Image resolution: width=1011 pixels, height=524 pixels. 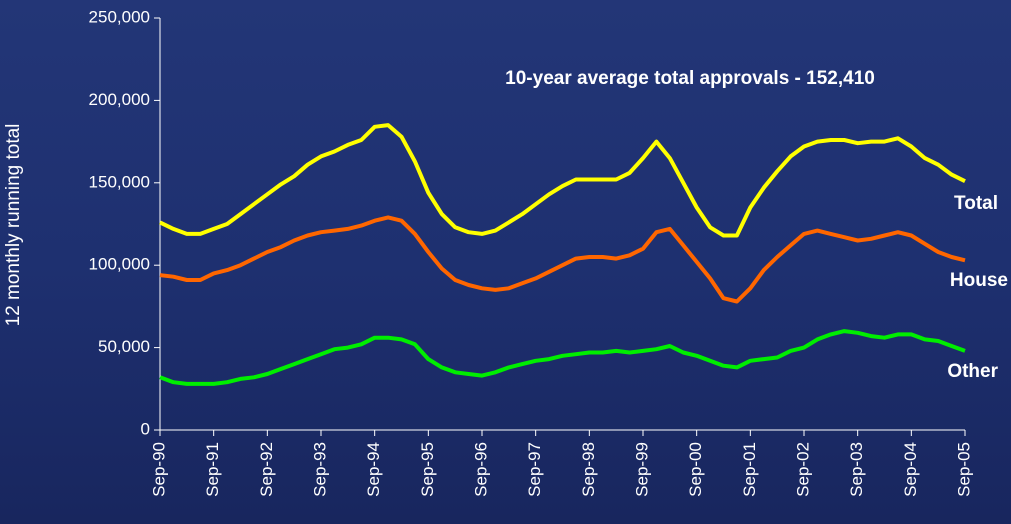 What do you see at coordinates (480, 469) in the screenshot?
I see `x-tick-label: Sep-96` at bounding box center [480, 469].